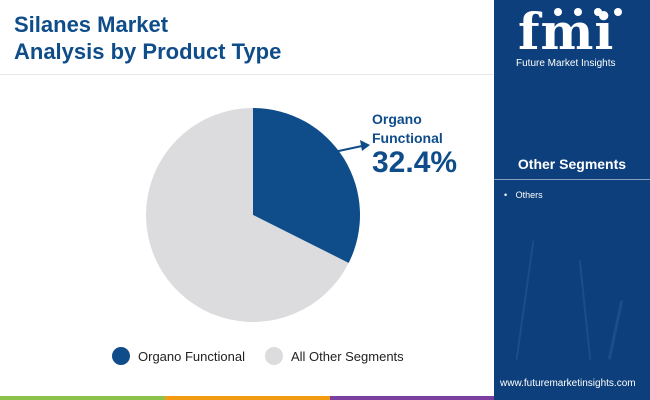  I want to click on other-segments-divider, so click(572, 179).